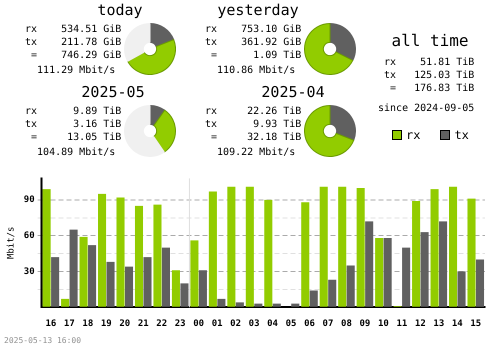 The image size is (500, 348). What do you see at coordinates (431, 88) in the screenshot?
I see `text: = 176.83 TiB` at bounding box center [431, 88].